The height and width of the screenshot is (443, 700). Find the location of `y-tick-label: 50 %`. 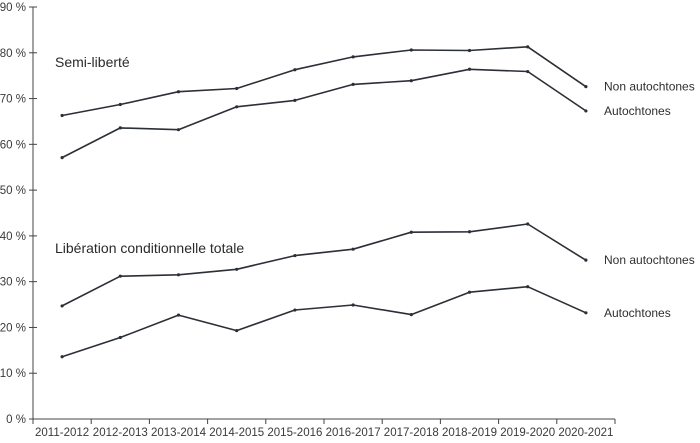

y-tick-label: 50 % is located at coordinates (13, 191).